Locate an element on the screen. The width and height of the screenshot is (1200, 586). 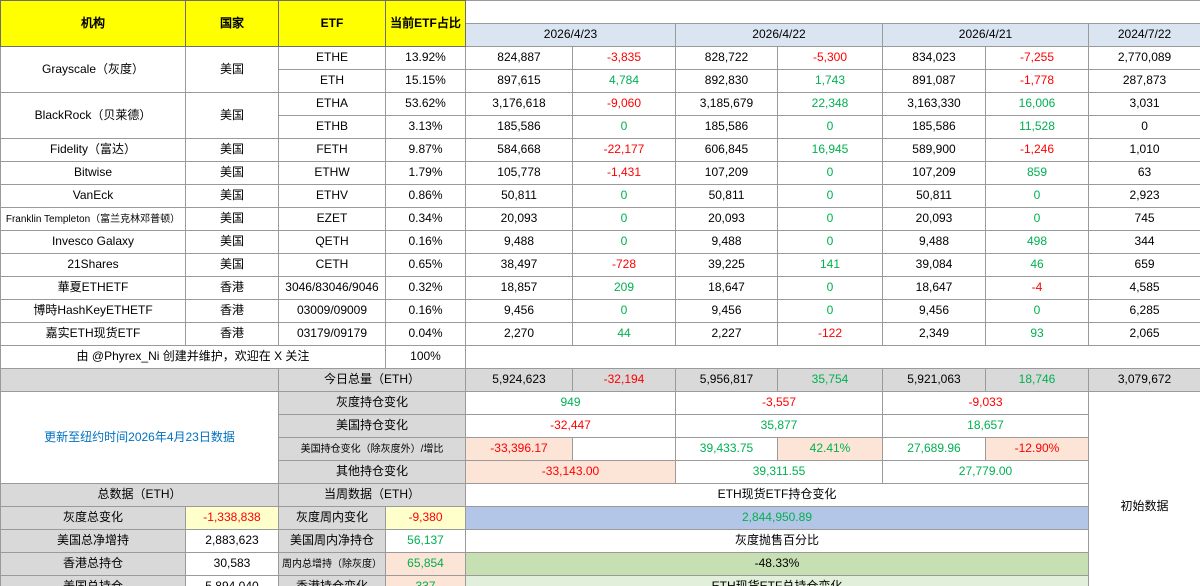
holding-value-cell: 344 is located at coordinates (1143, 242).